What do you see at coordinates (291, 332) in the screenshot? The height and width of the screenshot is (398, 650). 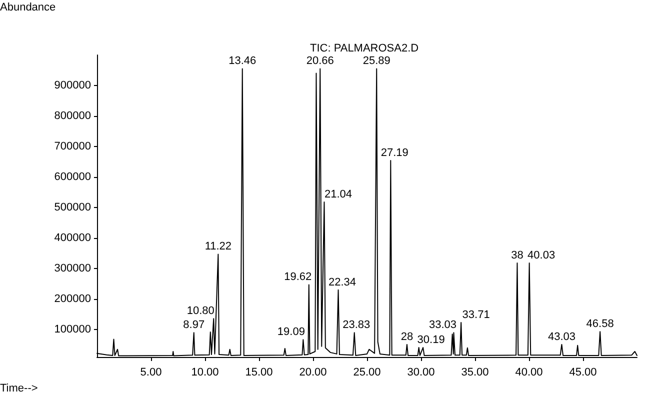 I see `annotation: 19.09` at bounding box center [291, 332].